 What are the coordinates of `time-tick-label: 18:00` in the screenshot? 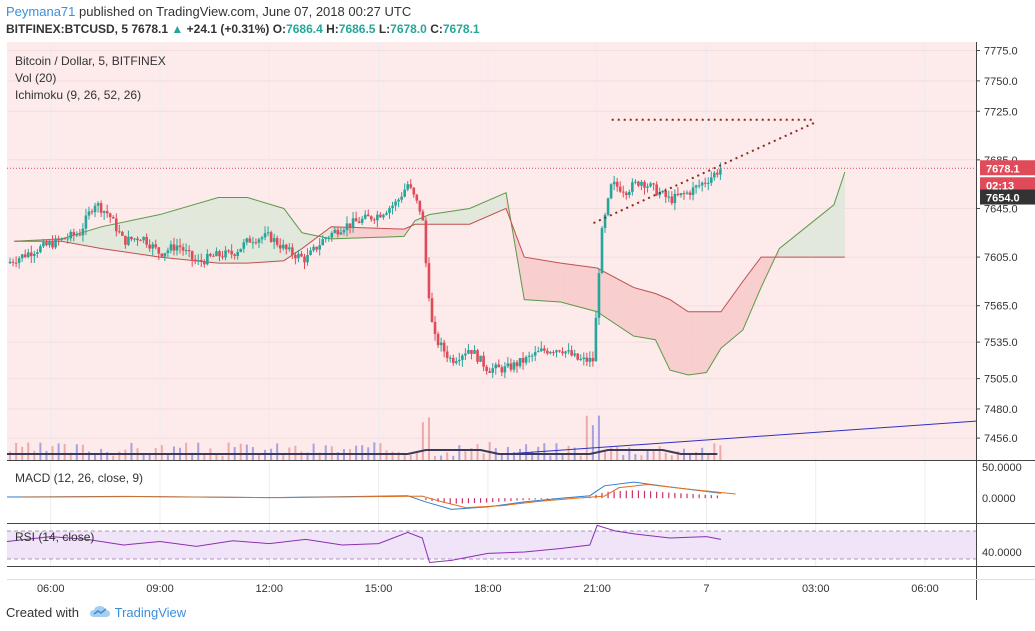 It's located at (488, 589).